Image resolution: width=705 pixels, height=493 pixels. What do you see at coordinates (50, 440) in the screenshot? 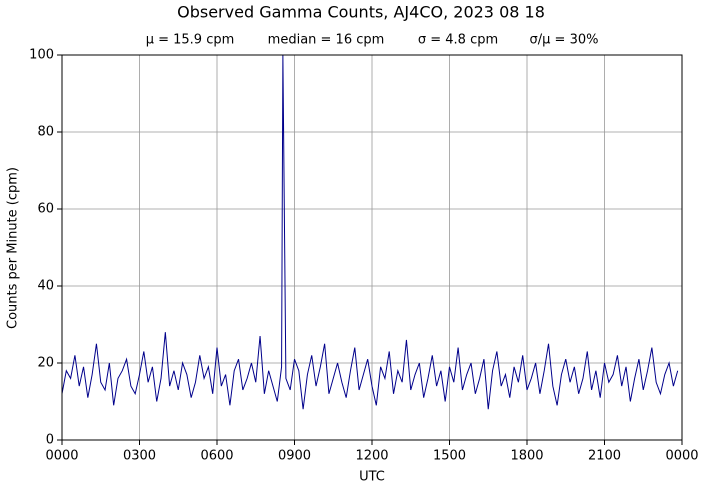
I see `y-tick-label: 0` at bounding box center [50, 440].